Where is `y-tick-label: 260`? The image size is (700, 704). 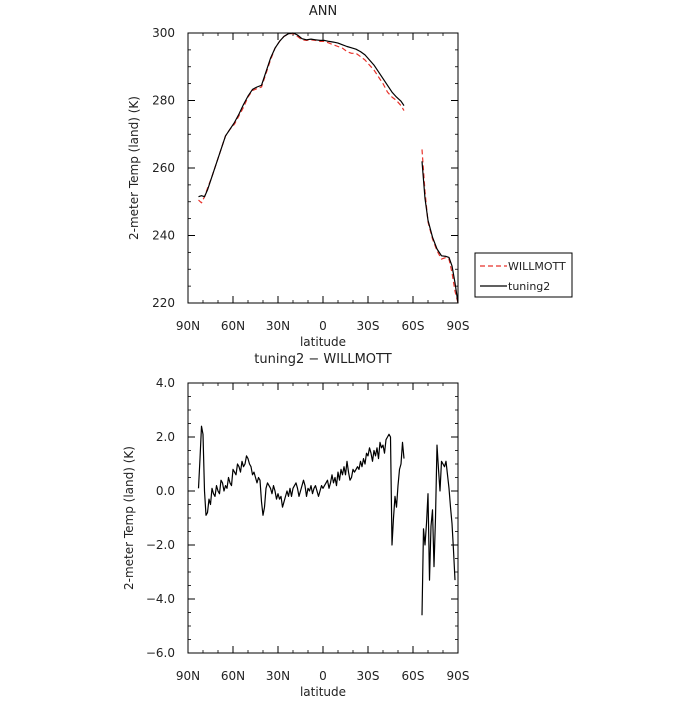 y-tick-label: 260 is located at coordinates (163, 168).